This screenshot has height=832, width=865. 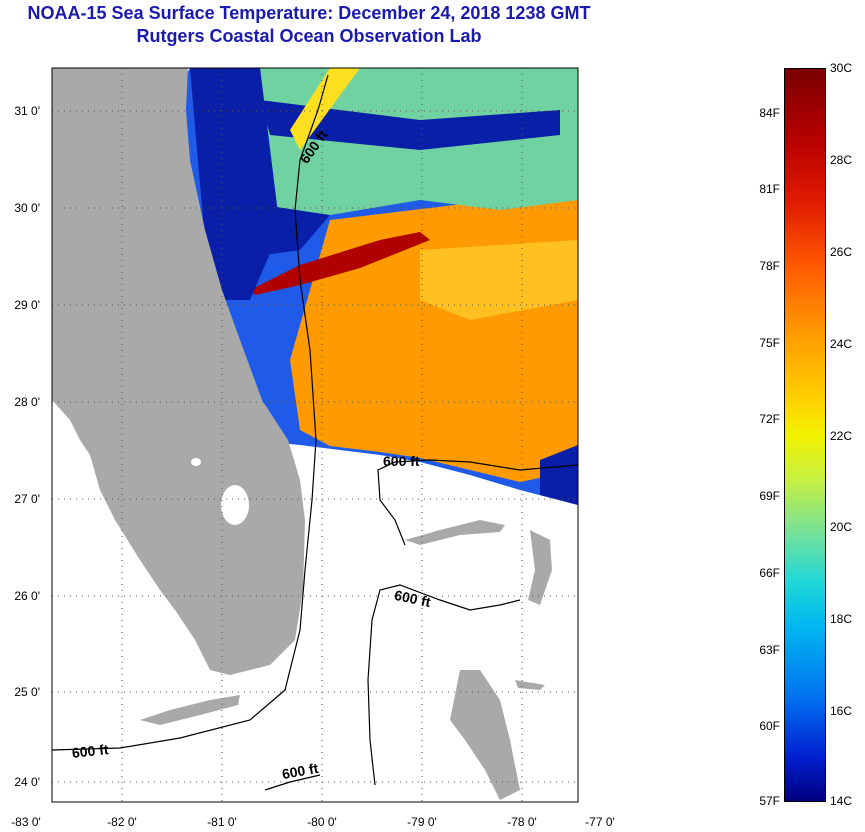 What do you see at coordinates (27, 305) in the screenshot?
I see `lat-label: 29 0'` at bounding box center [27, 305].